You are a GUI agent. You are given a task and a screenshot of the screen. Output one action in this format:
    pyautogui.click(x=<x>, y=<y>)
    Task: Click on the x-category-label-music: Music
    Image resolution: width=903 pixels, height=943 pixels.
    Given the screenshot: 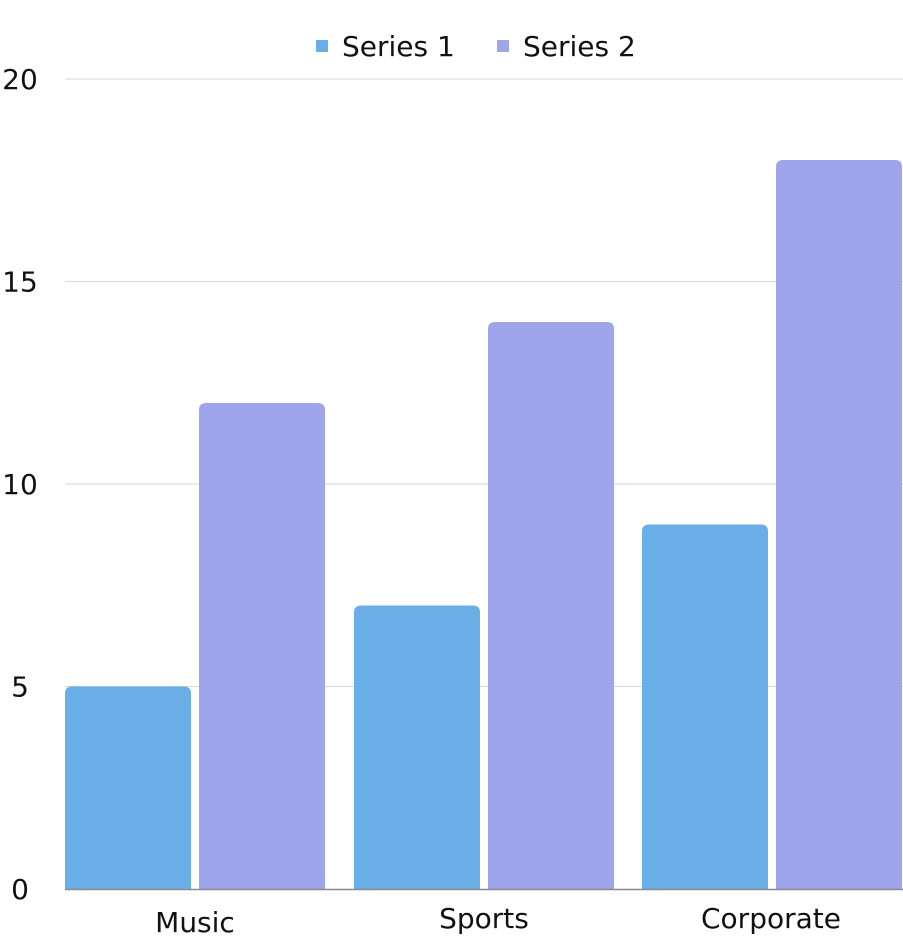 What is the action you would take?
    pyautogui.click(x=195, y=922)
    